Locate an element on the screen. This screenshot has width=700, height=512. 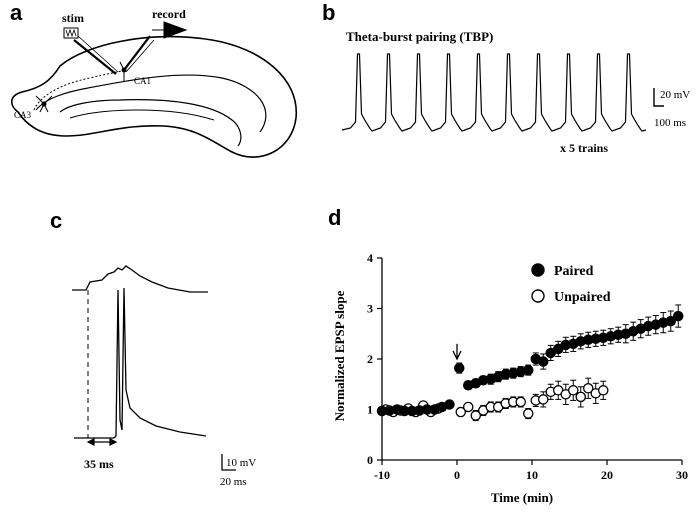
legend-label: Unpaired is located at coordinates (582, 297).